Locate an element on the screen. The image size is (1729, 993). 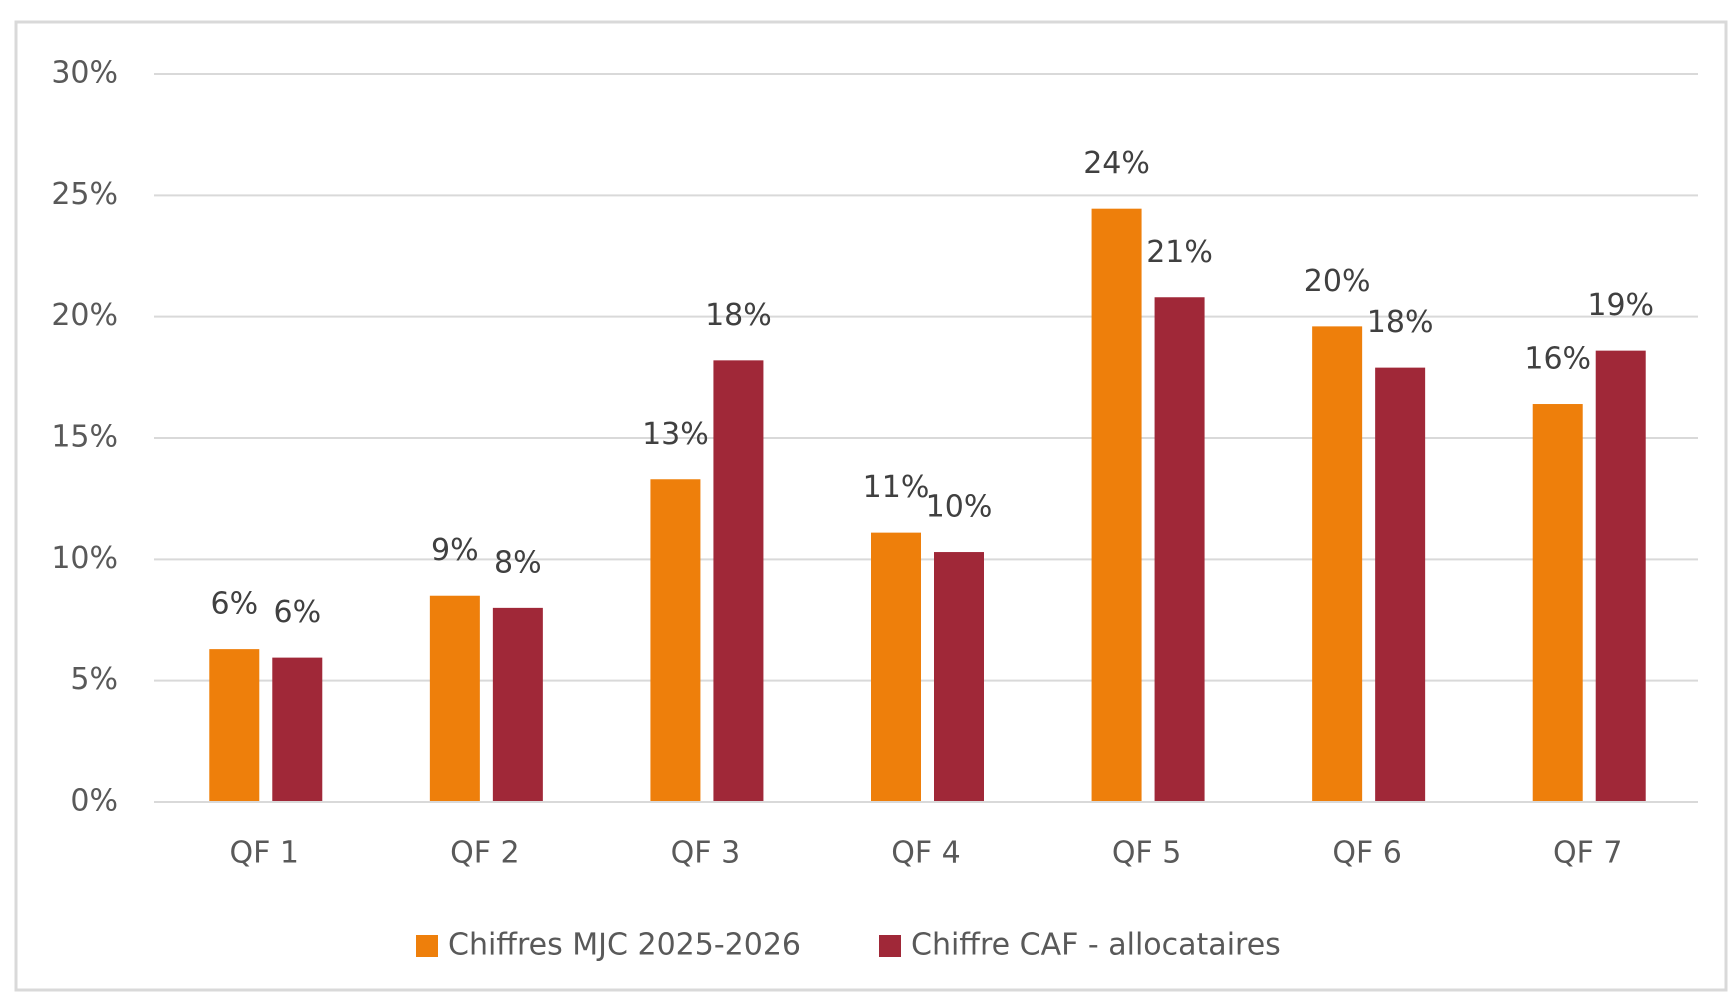
data-label: 13% is located at coordinates (675, 434).